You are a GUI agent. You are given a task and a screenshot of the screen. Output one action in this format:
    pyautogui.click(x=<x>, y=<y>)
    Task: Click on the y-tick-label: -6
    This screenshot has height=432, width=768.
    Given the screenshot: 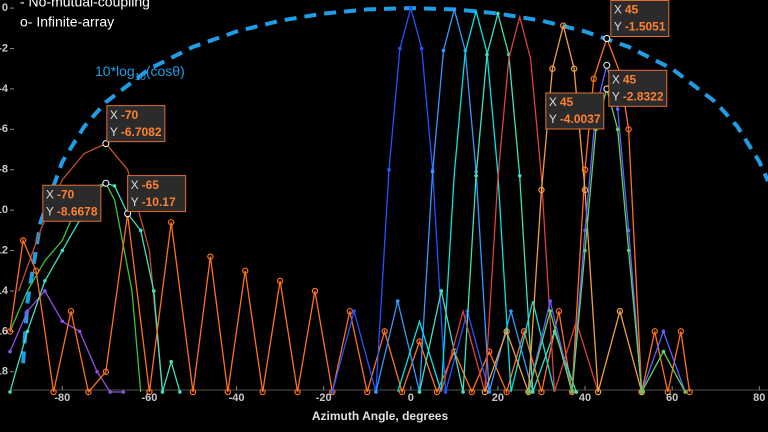 What is the action you would take?
    pyautogui.click(x=4, y=129)
    